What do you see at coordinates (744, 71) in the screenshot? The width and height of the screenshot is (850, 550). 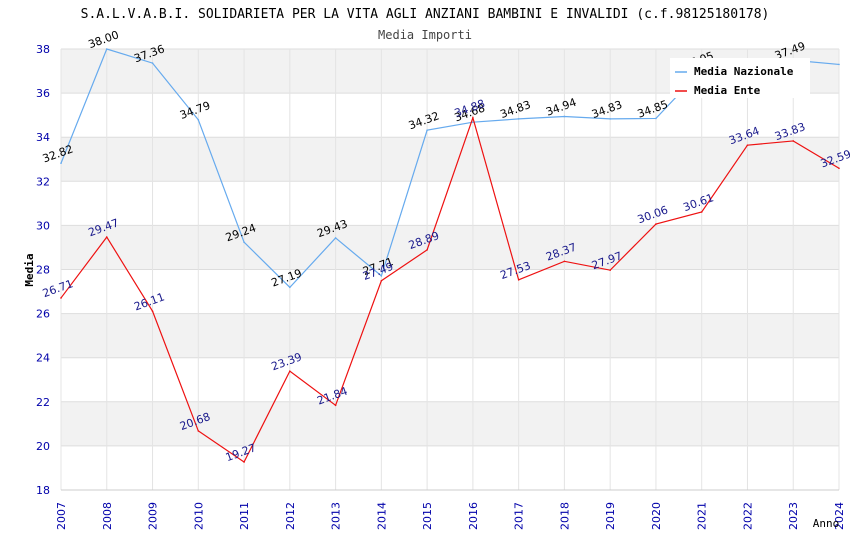 I see `legend-label-nazionale: Media Nazionale` at bounding box center [744, 71].